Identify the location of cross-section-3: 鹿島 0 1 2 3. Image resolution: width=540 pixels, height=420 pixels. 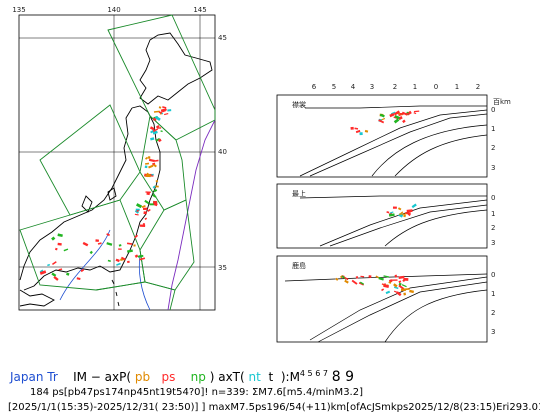
(385, 299).